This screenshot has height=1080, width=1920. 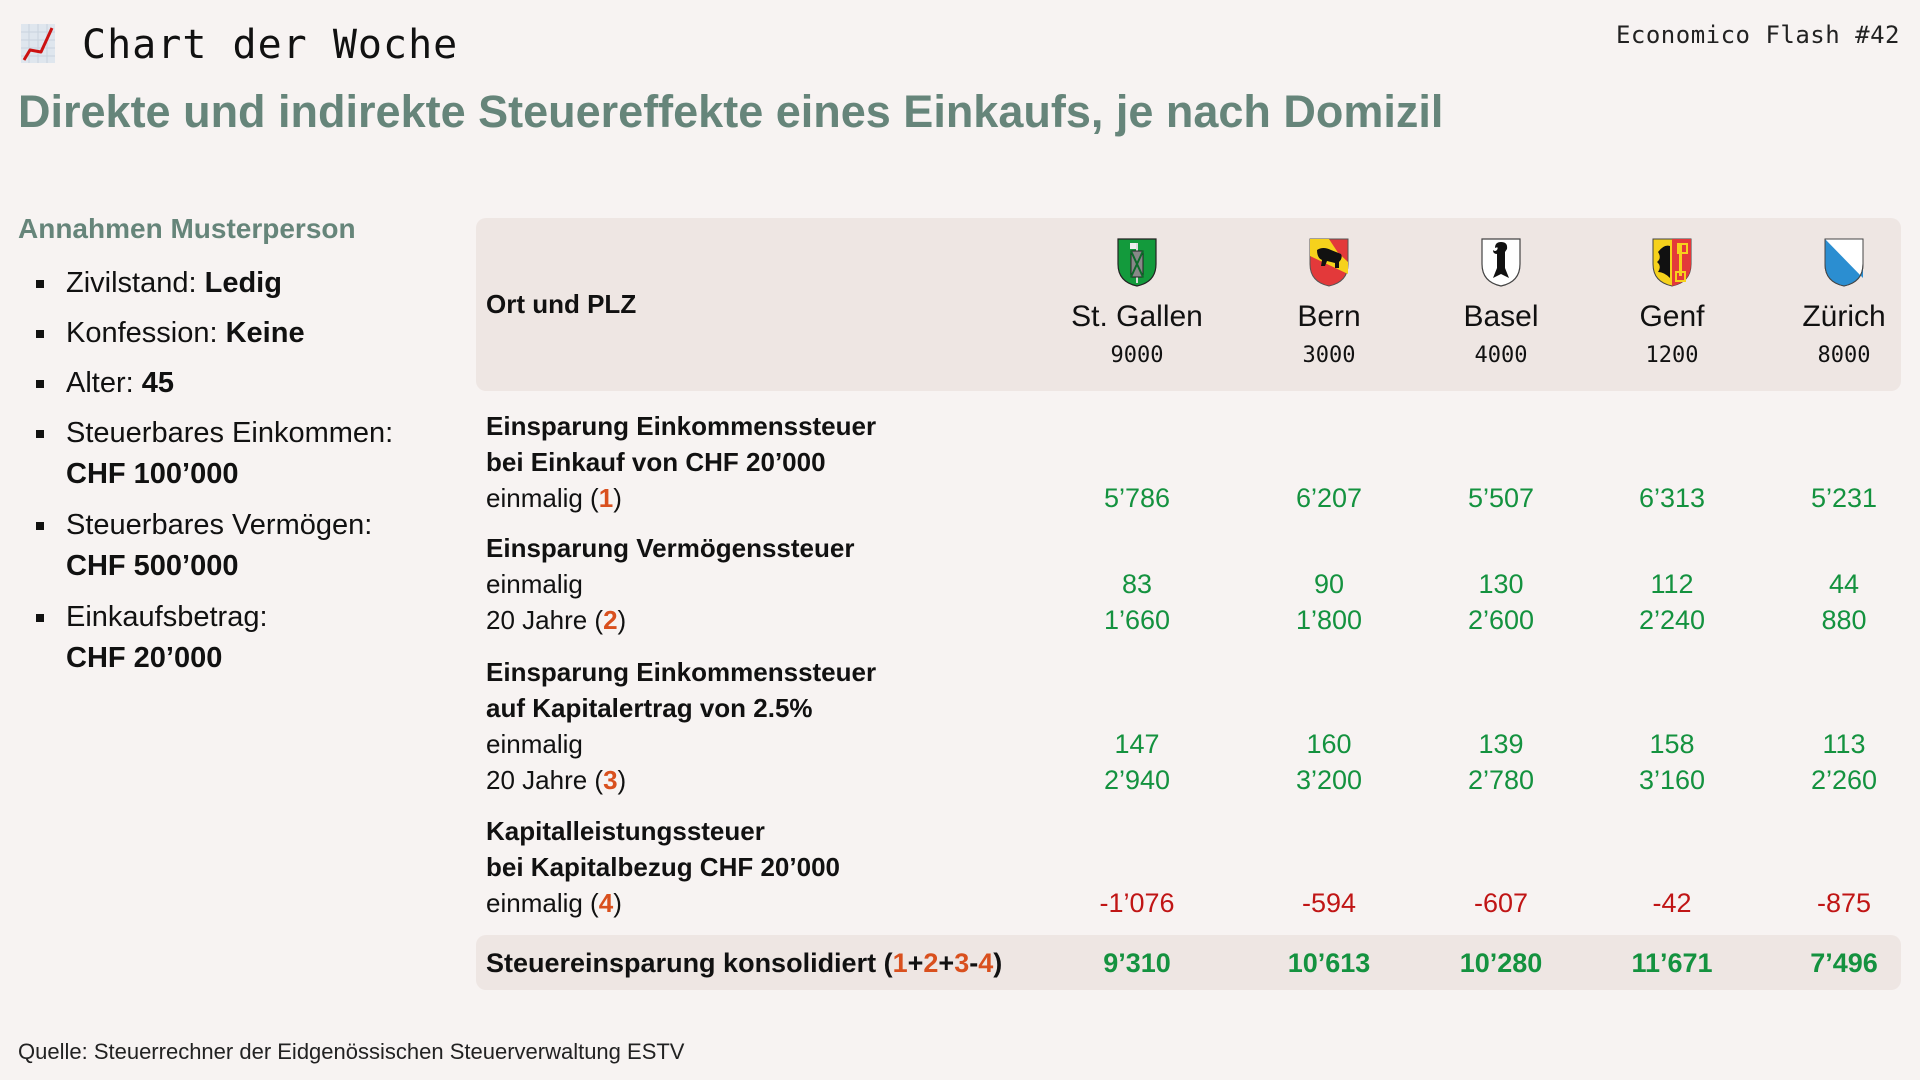 What do you see at coordinates (1501, 744) in the screenshot?
I see `value-cell: 139` at bounding box center [1501, 744].